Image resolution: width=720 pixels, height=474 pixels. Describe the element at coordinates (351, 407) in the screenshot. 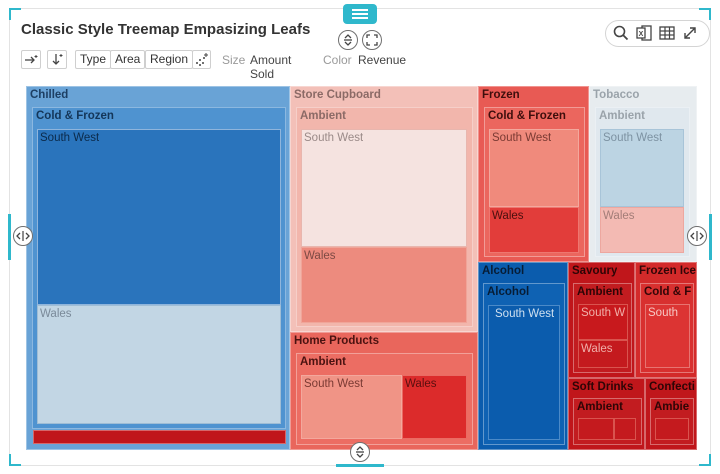

I see `treemap-leaf-hp-south-west: South West` at that location.